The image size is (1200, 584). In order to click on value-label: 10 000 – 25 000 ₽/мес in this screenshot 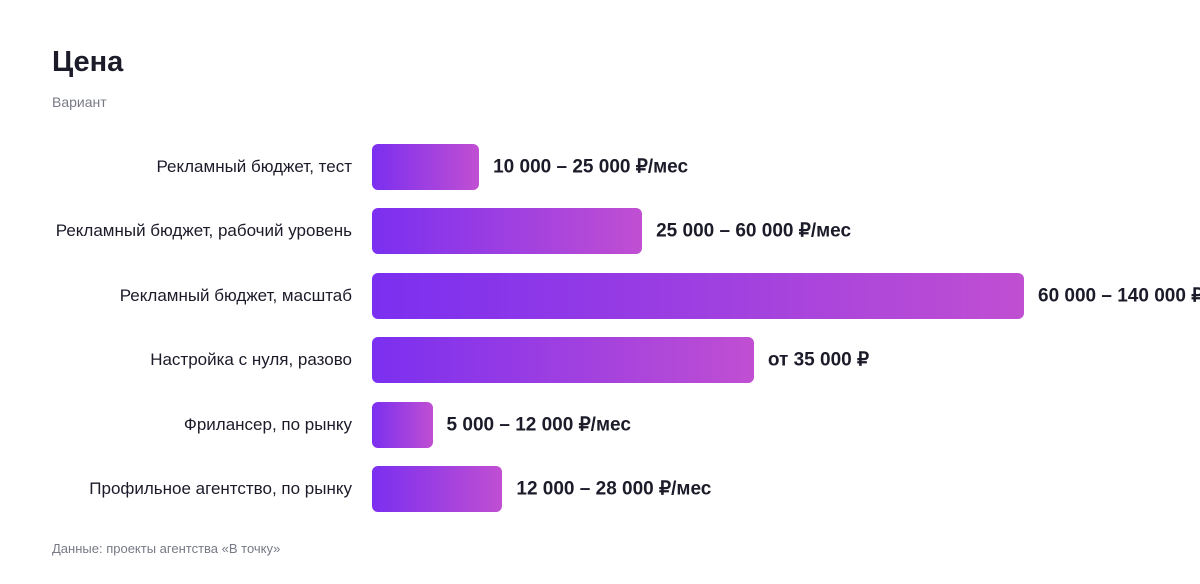, I will do `click(591, 167)`.